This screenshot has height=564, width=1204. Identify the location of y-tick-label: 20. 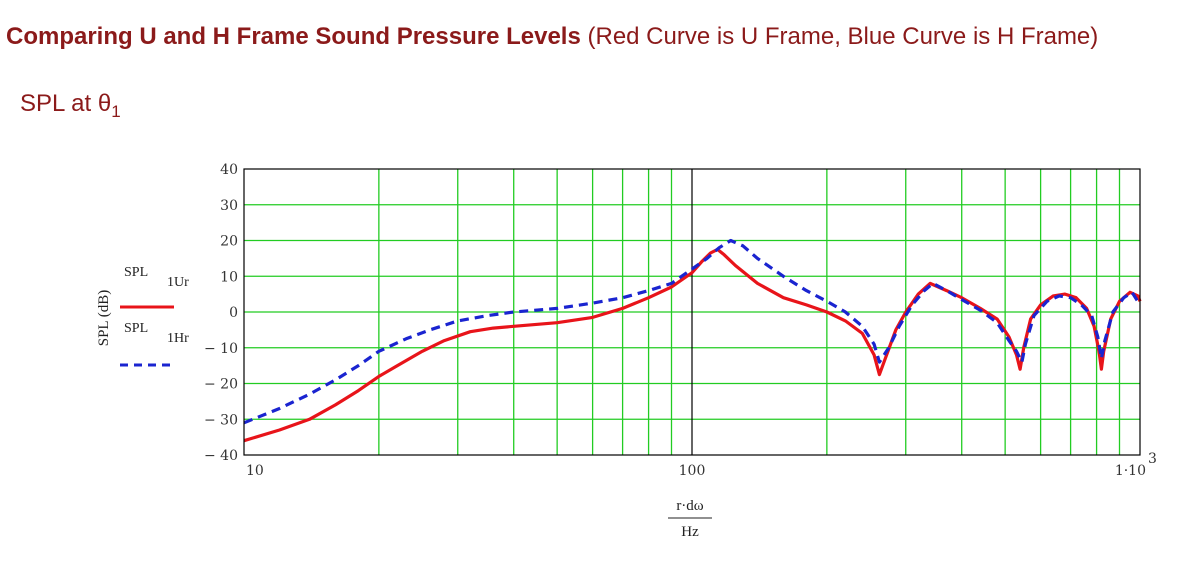
(229, 242).